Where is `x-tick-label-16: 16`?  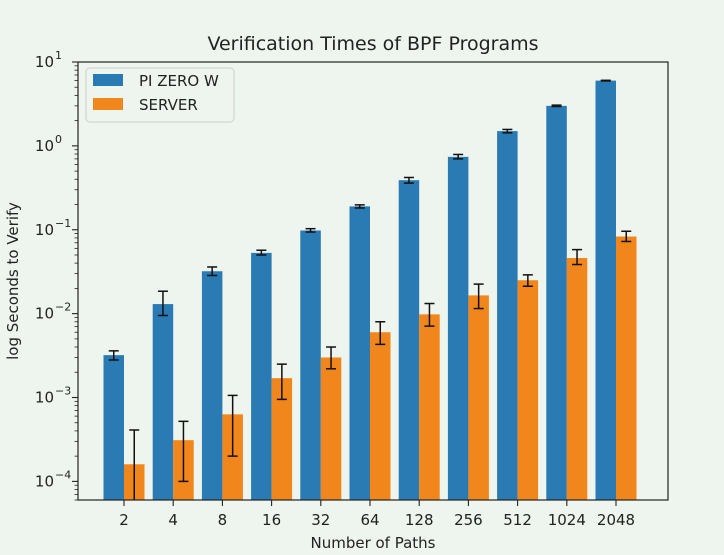 x-tick-label-16: 16 is located at coordinates (271, 520).